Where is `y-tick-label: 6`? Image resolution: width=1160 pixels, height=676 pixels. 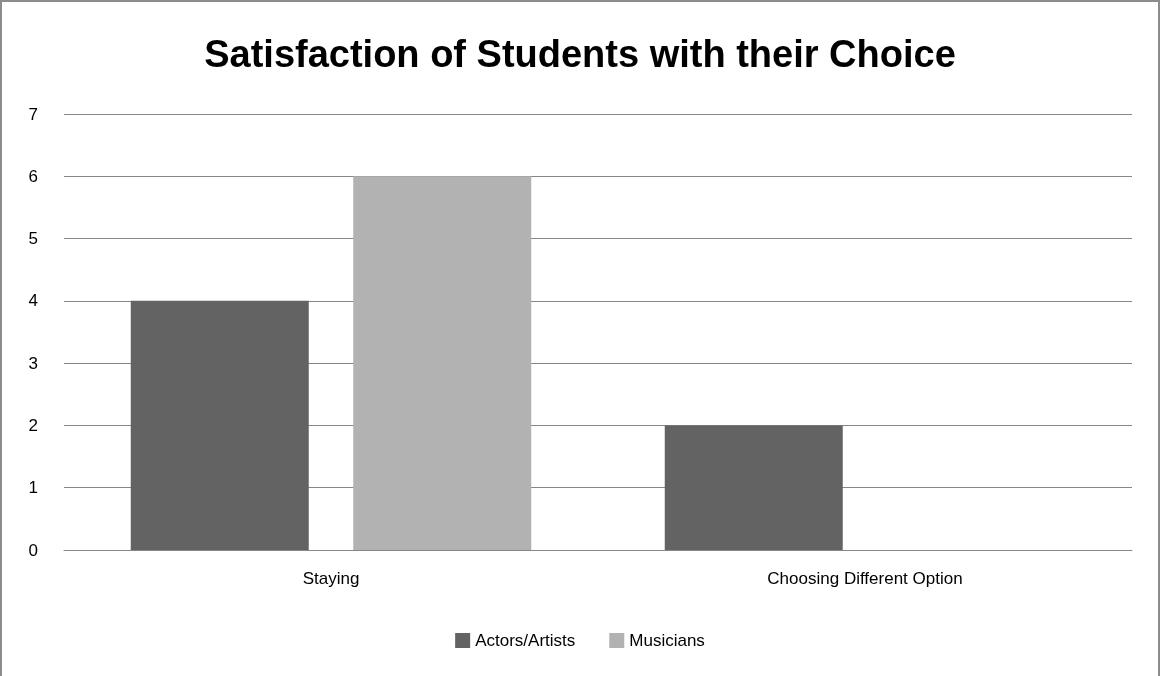 y-tick-label: 6 is located at coordinates (33, 176).